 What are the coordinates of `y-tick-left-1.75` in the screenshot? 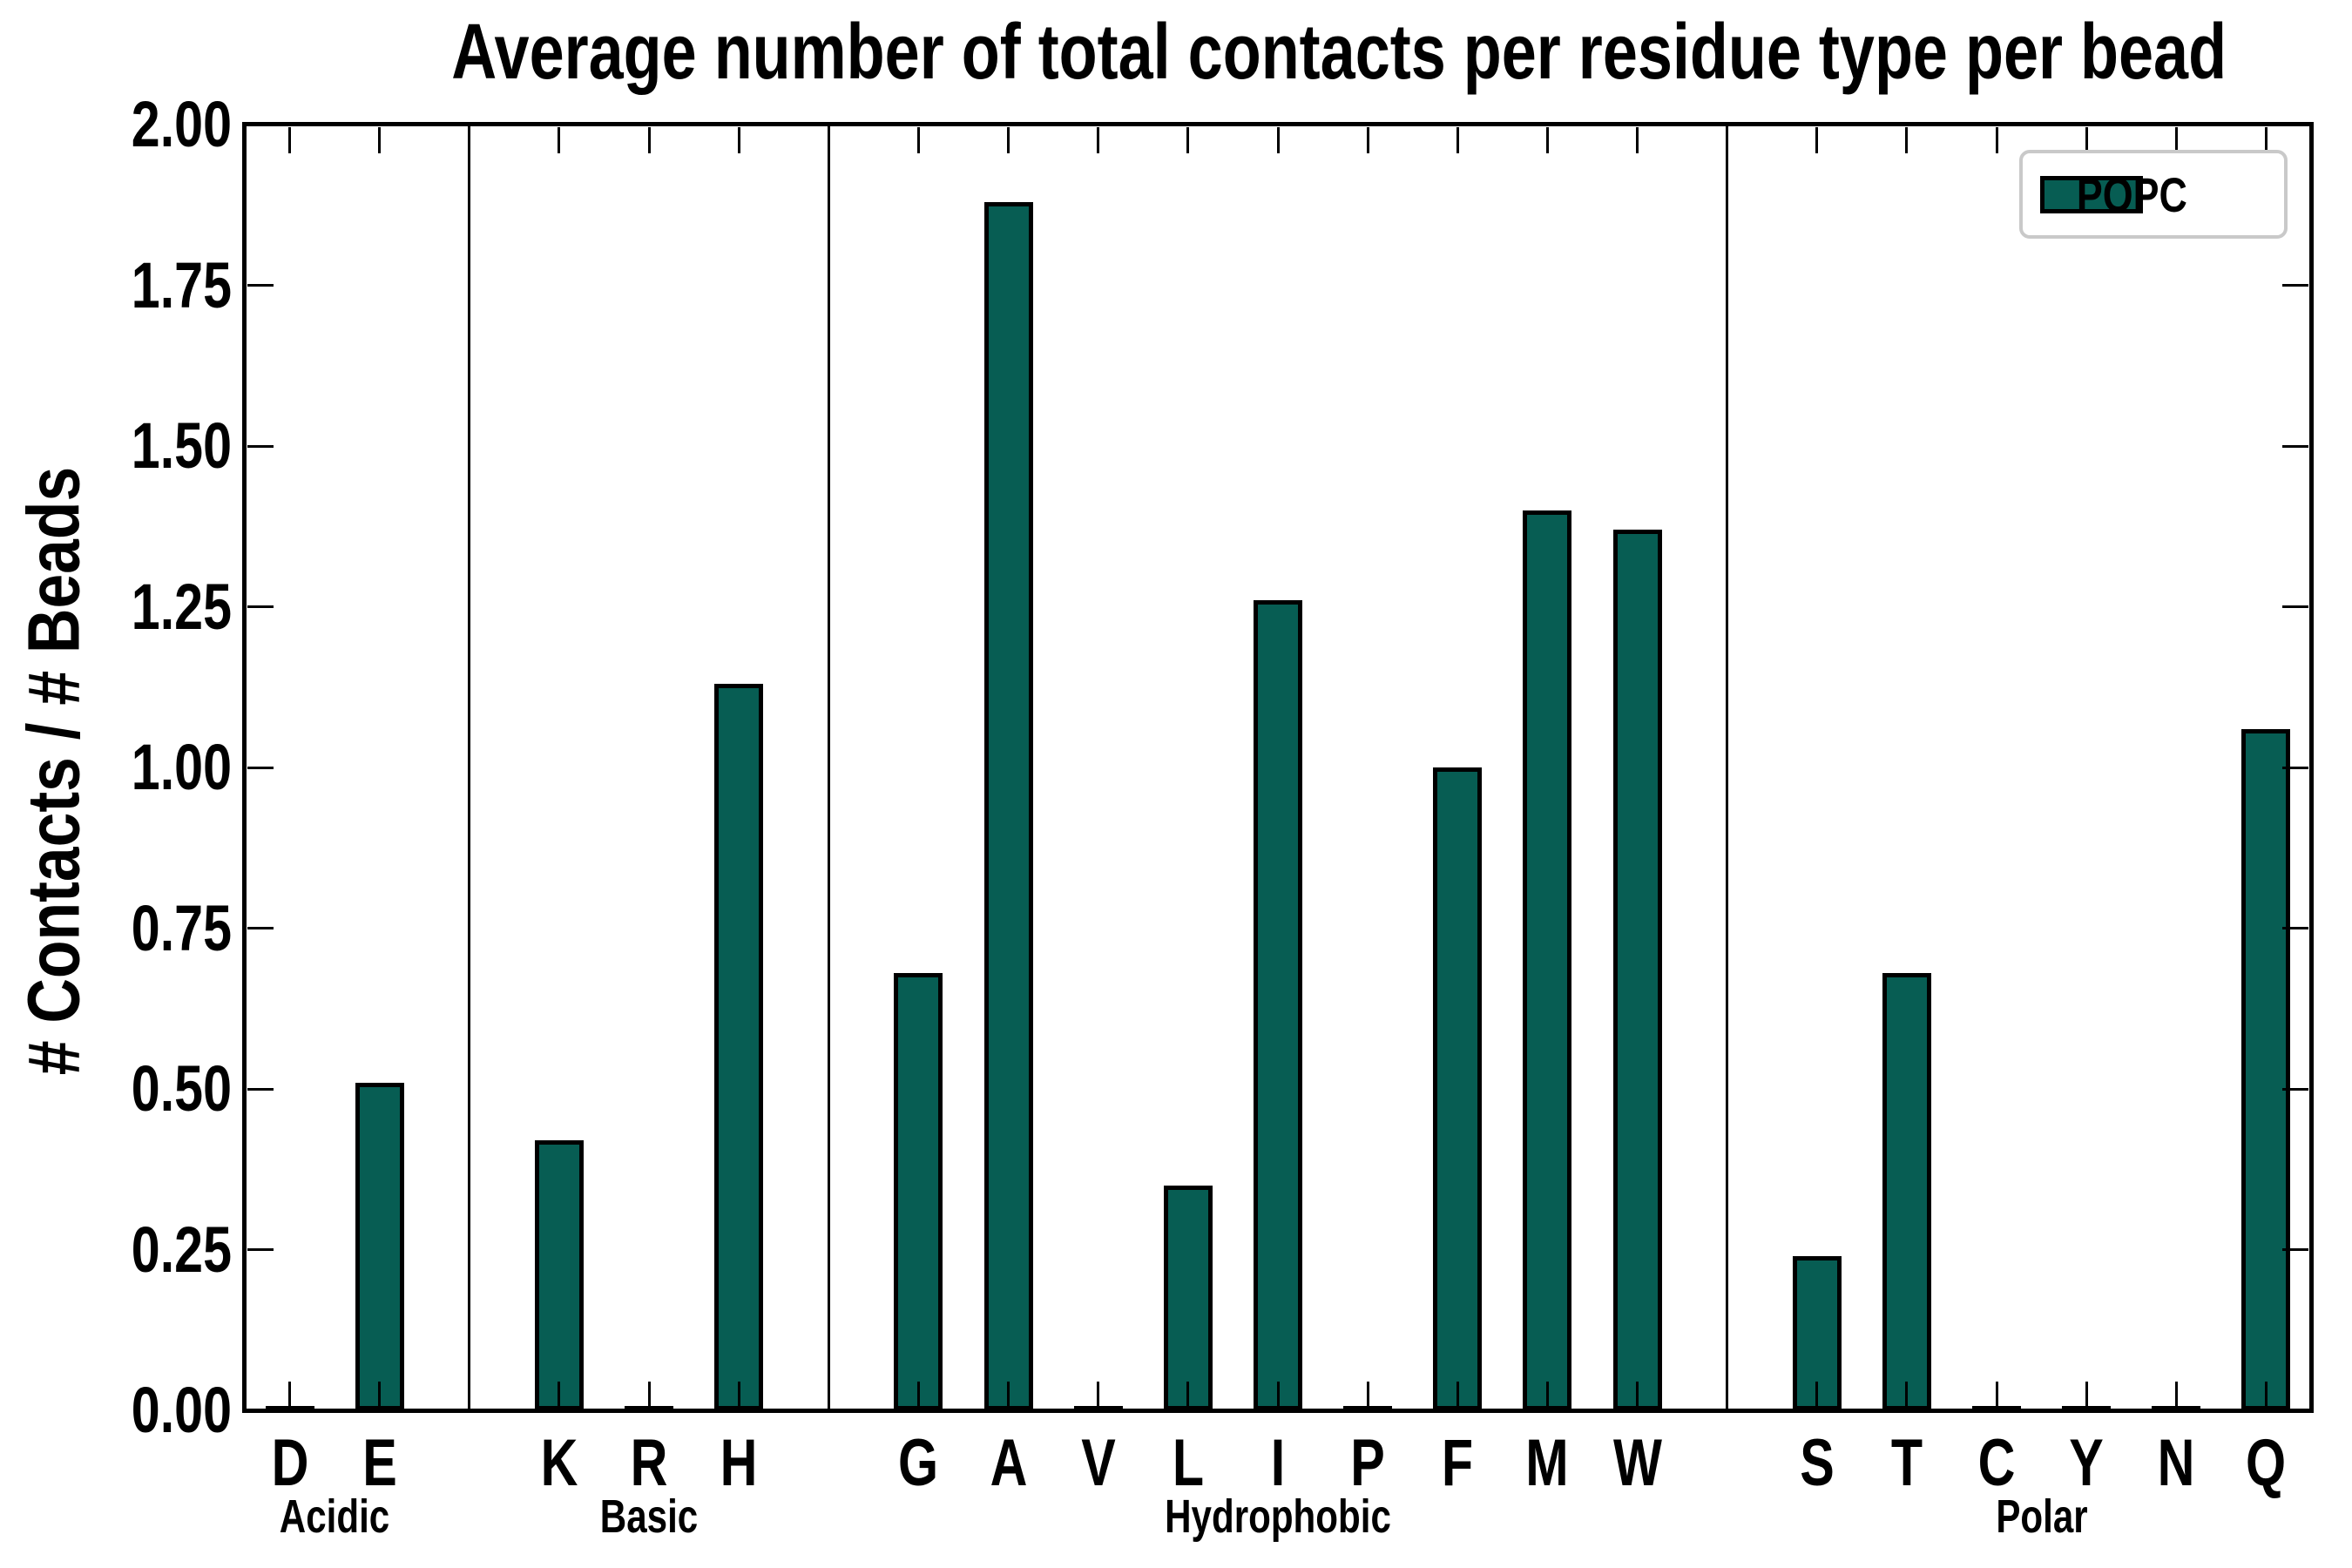 It's located at (260, 285).